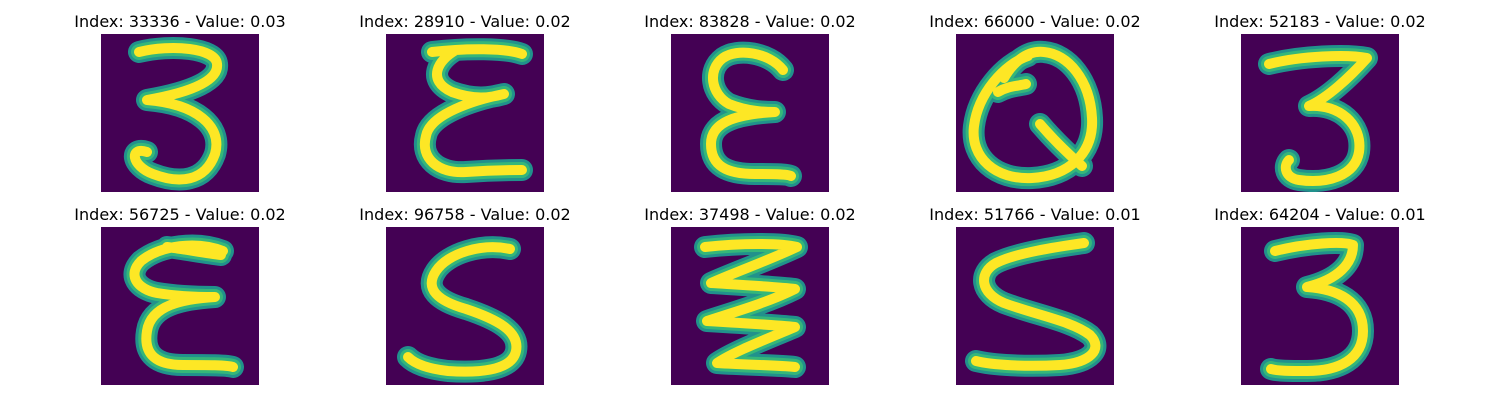 Image resolution: width=1500 pixels, height=400 pixels. I want to click on panel-title: Index: 28910 - Value: 0.02, so click(465, 21).